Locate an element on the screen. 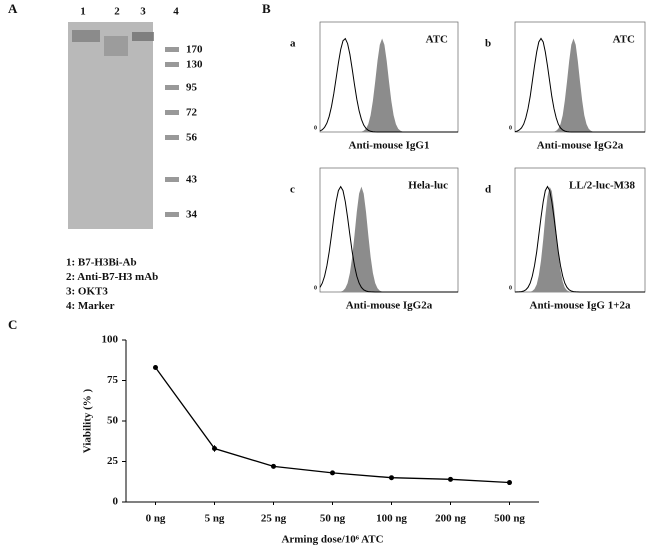 The image size is (650, 551). lane-label: 1 is located at coordinates (83, 12).